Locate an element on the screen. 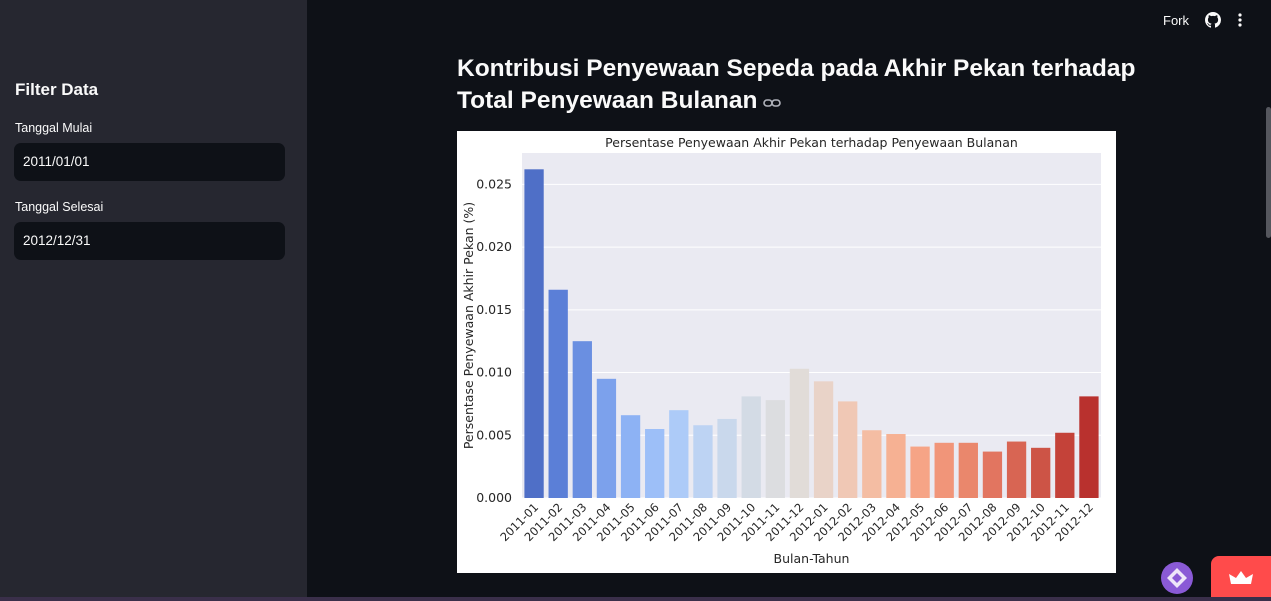 Image resolution: width=1271 pixels, height=601 pixels. bottom-strip is located at coordinates (635, 599).